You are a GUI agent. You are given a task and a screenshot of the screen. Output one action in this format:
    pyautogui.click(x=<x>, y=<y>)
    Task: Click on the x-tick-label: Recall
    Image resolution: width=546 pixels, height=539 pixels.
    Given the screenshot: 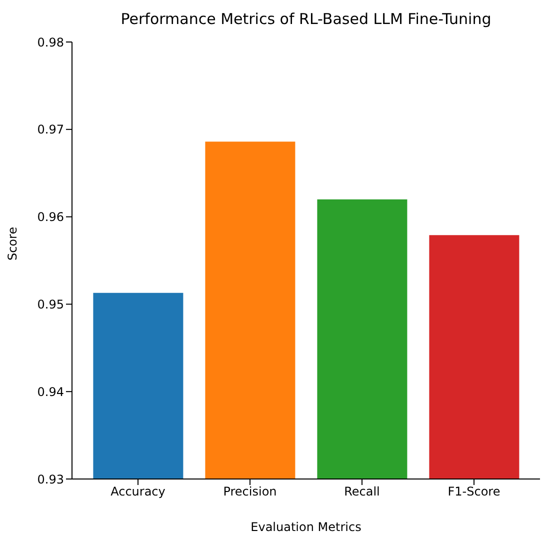 What is the action you would take?
    pyautogui.click(x=362, y=491)
    